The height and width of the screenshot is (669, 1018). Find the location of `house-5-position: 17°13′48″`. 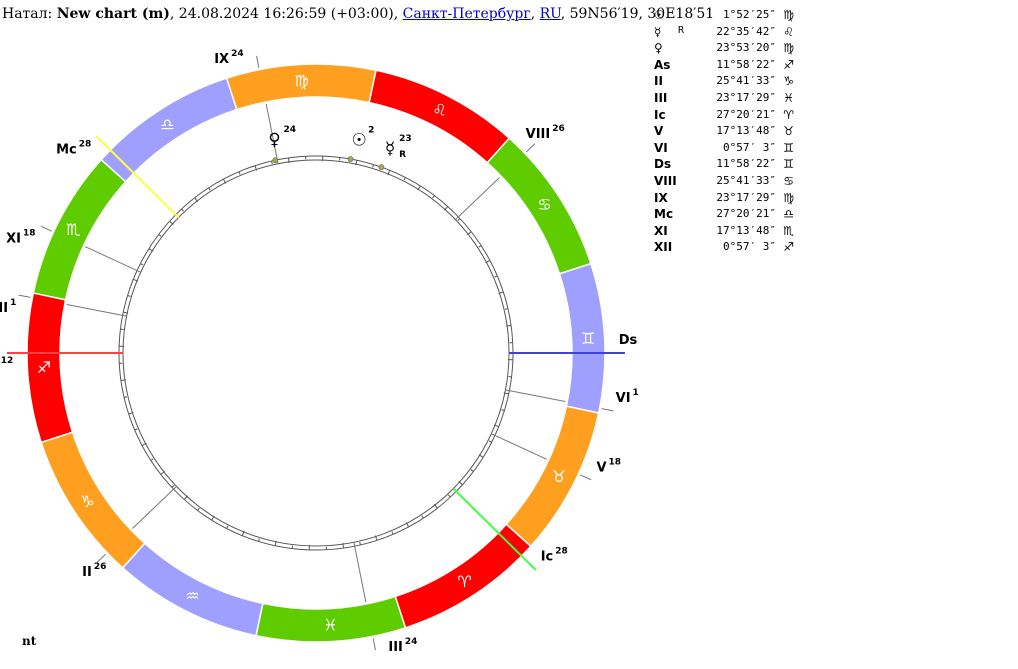

house-5-position: 17°13′48″ is located at coordinates (746, 131).